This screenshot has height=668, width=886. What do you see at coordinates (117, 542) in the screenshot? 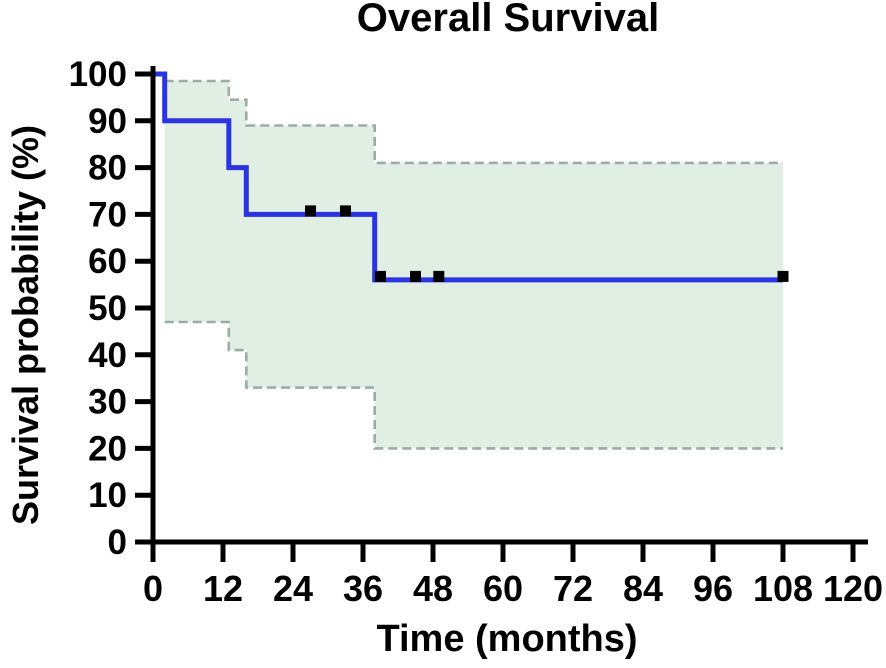
I see `y-tick-label: 0` at bounding box center [117, 542].